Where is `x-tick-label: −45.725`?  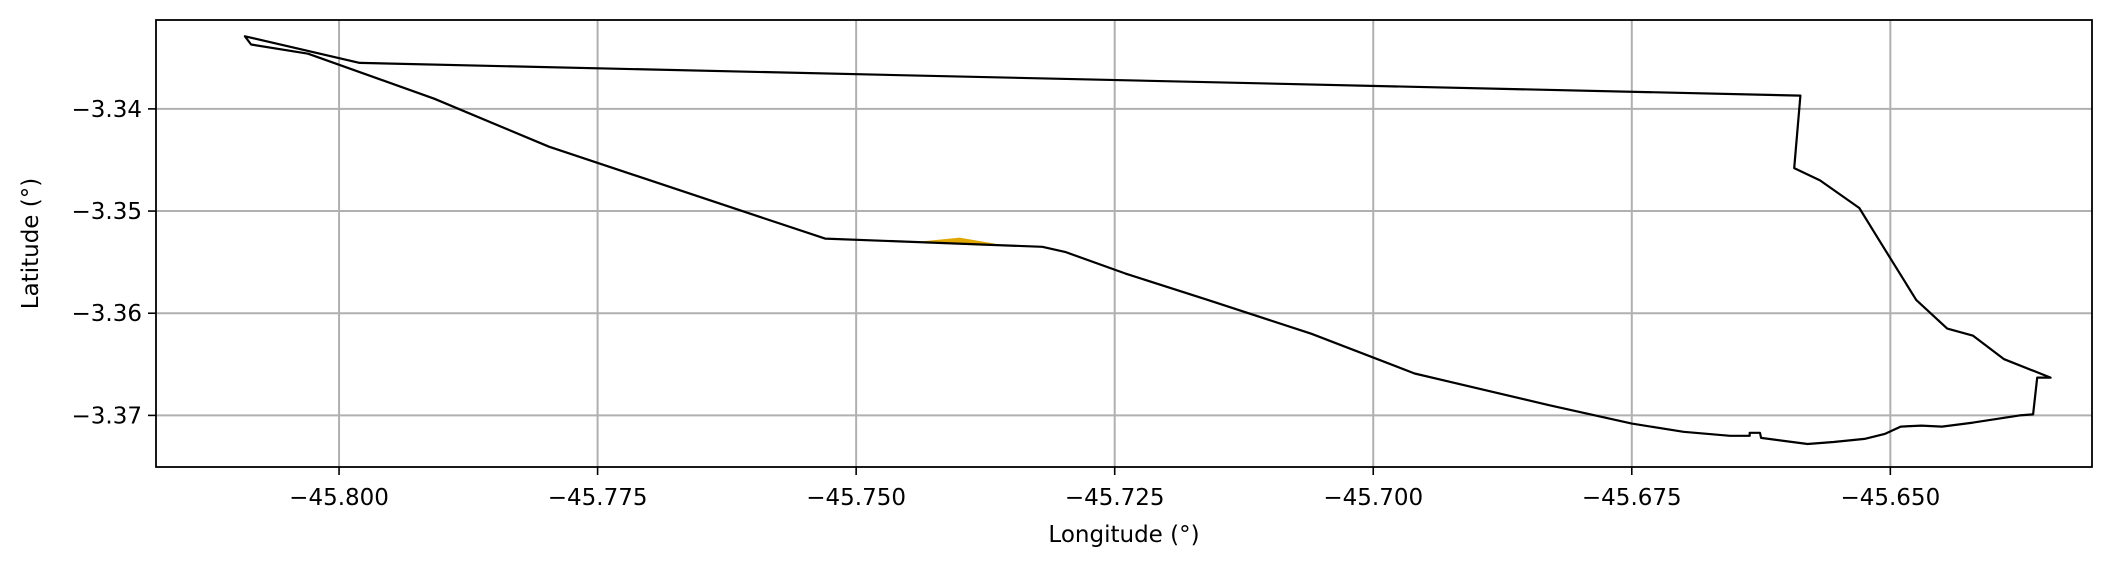
x-tick-label: −45.725 is located at coordinates (1115, 498).